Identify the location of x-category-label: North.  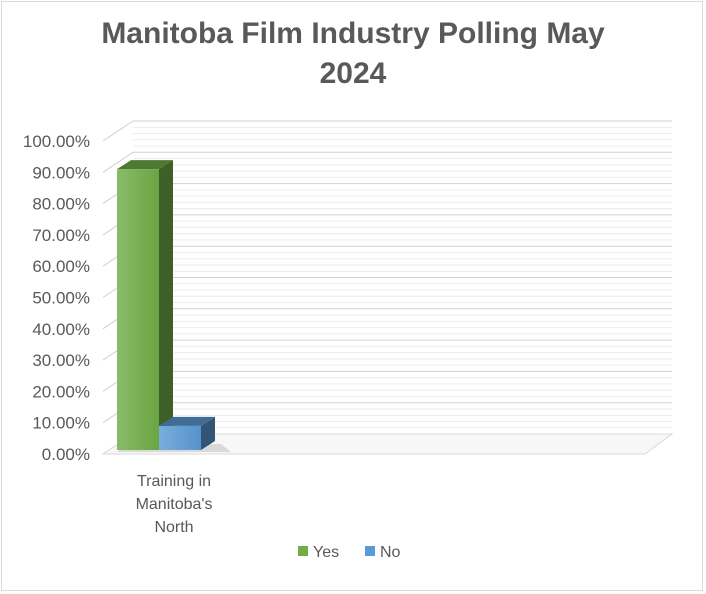
(173, 527).